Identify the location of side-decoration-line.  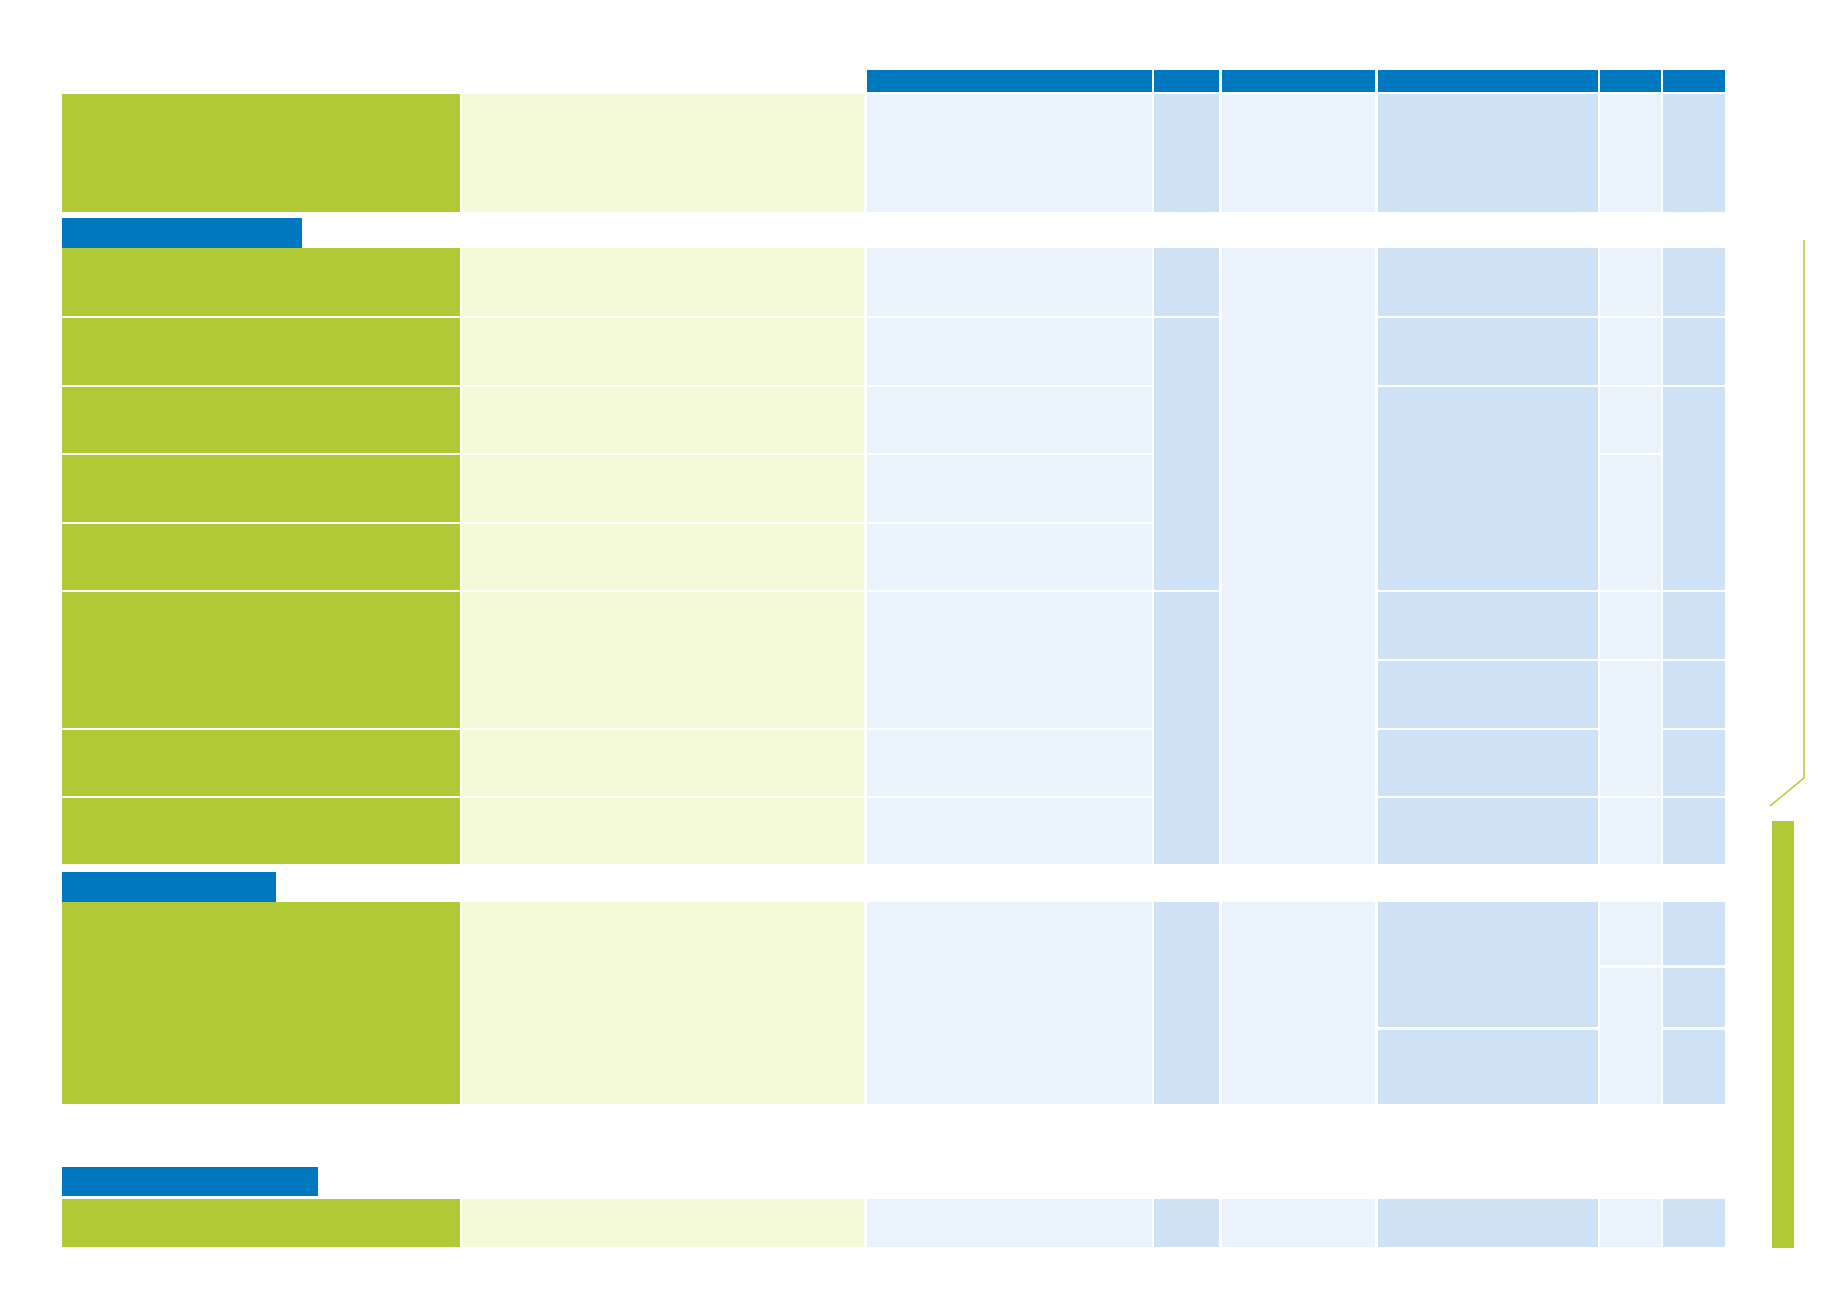
(1787, 523).